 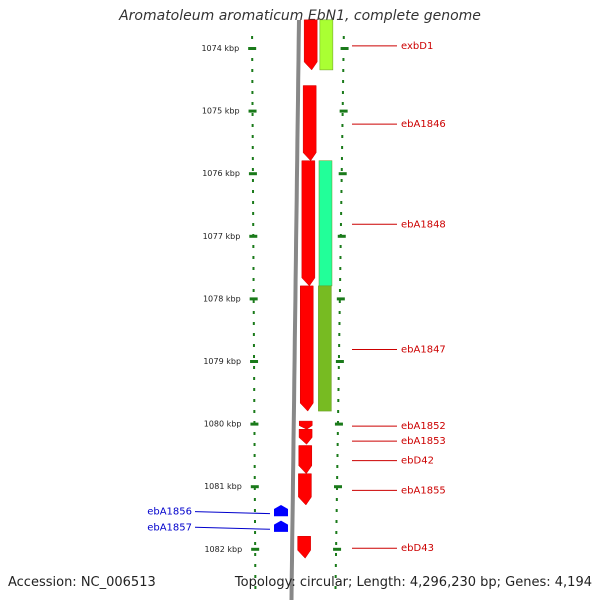 I want to click on feature-track, so click(x=326, y=215).